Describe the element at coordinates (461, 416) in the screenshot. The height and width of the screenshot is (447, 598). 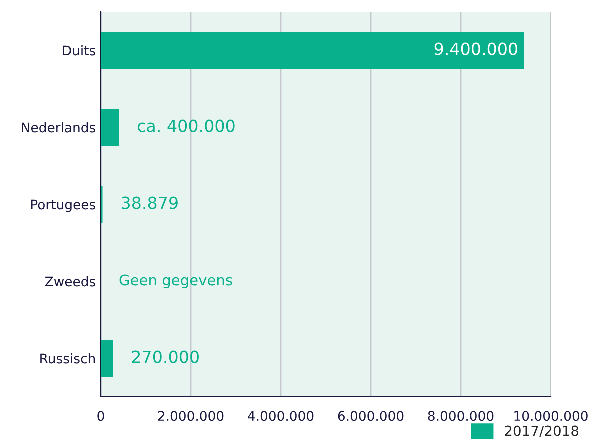
I see `x-tick-label: 8.000.000` at that location.